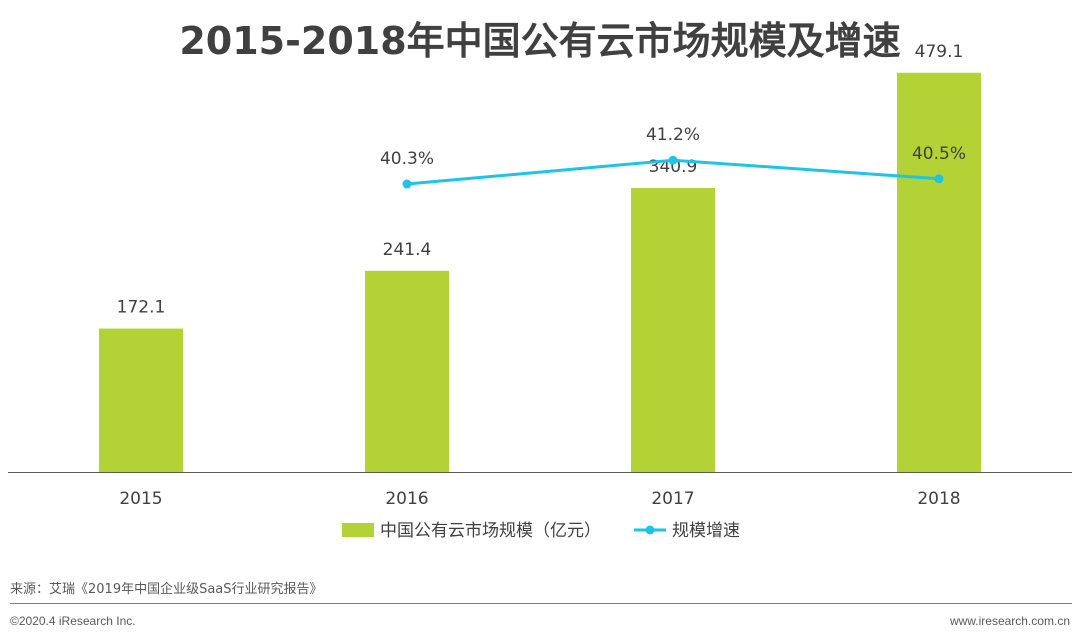 This screenshot has width=1080, height=641. Describe the element at coordinates (166, 589) in the screenshot. I see `source-note: 来源：艾瑞《2019年中国企业级SaaS行业研究报告》` at that location.